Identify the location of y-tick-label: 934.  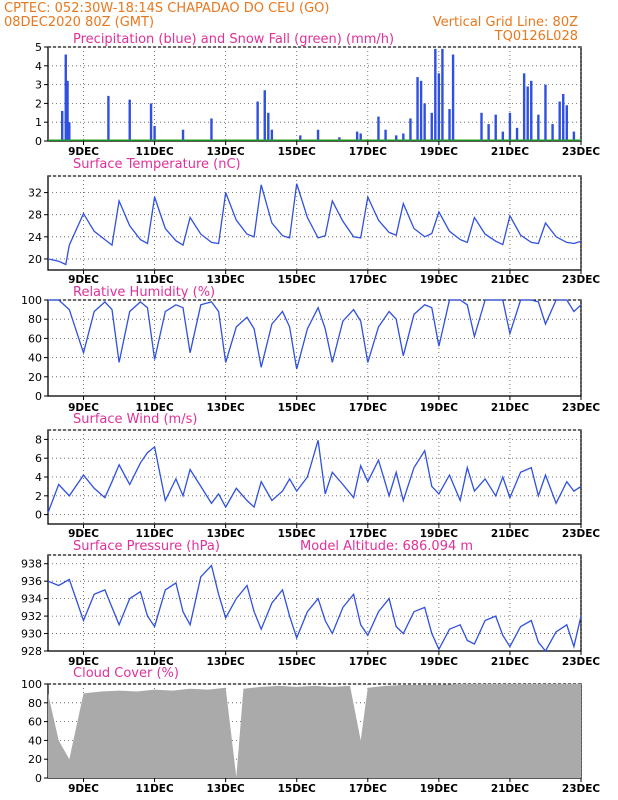
(31, 599).